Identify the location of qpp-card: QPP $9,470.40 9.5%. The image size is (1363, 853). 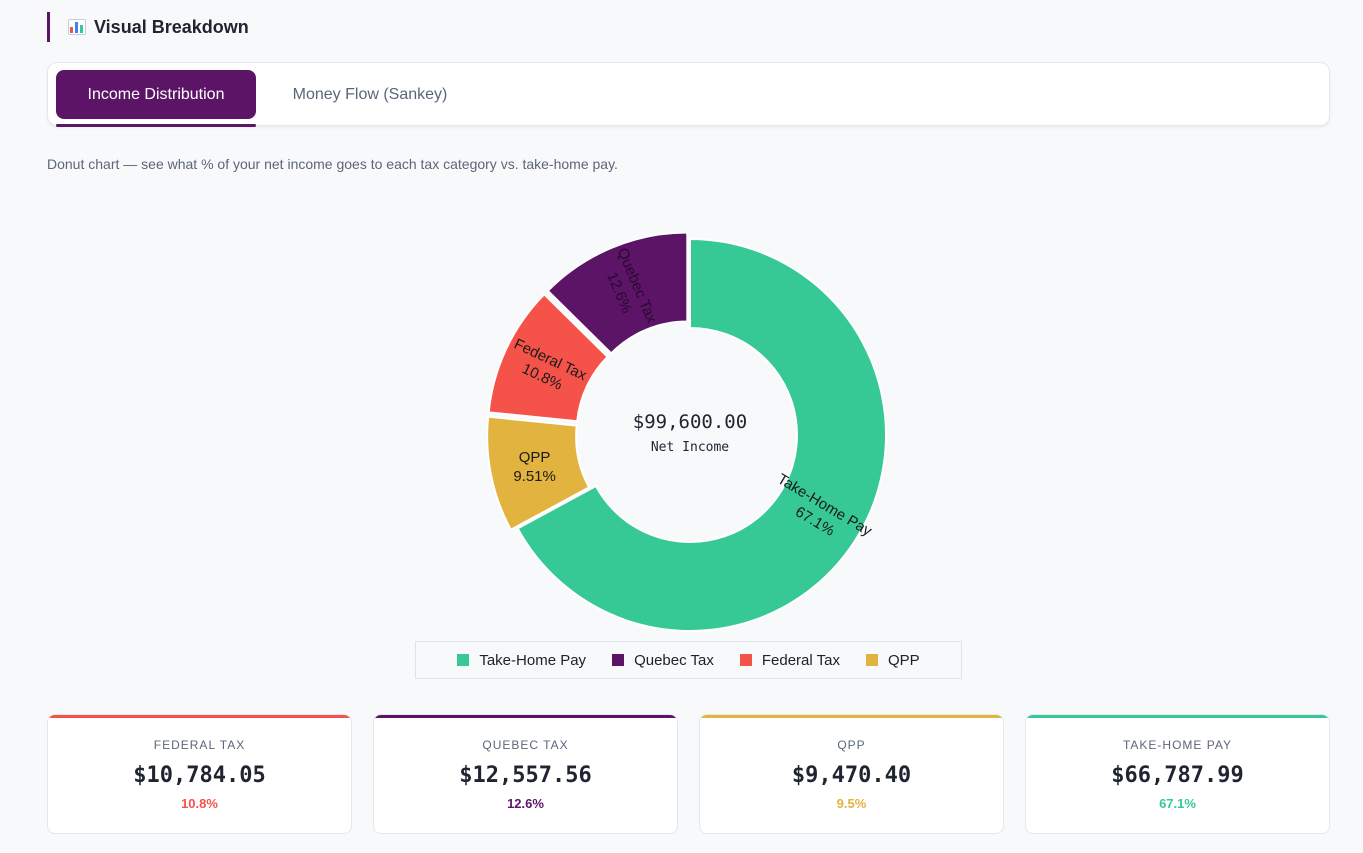
(851, 774).